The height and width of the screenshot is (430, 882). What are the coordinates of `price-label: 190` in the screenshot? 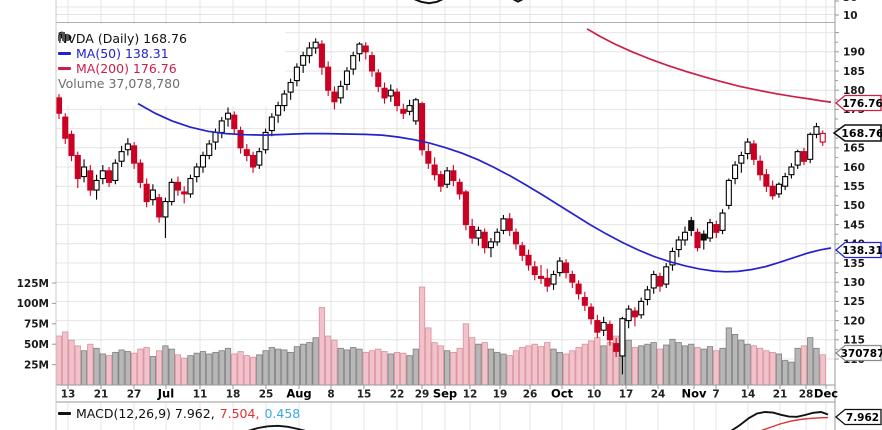 It's located at (854, 53).